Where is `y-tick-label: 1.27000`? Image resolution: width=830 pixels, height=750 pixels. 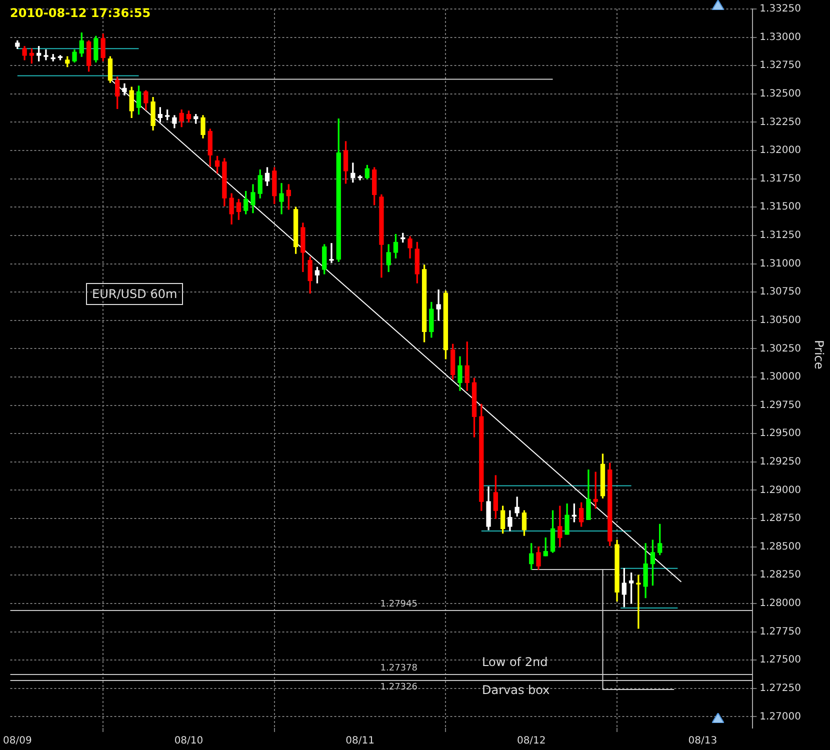 y-tick-label: 1.27000 is located at coordinates (781, 716).